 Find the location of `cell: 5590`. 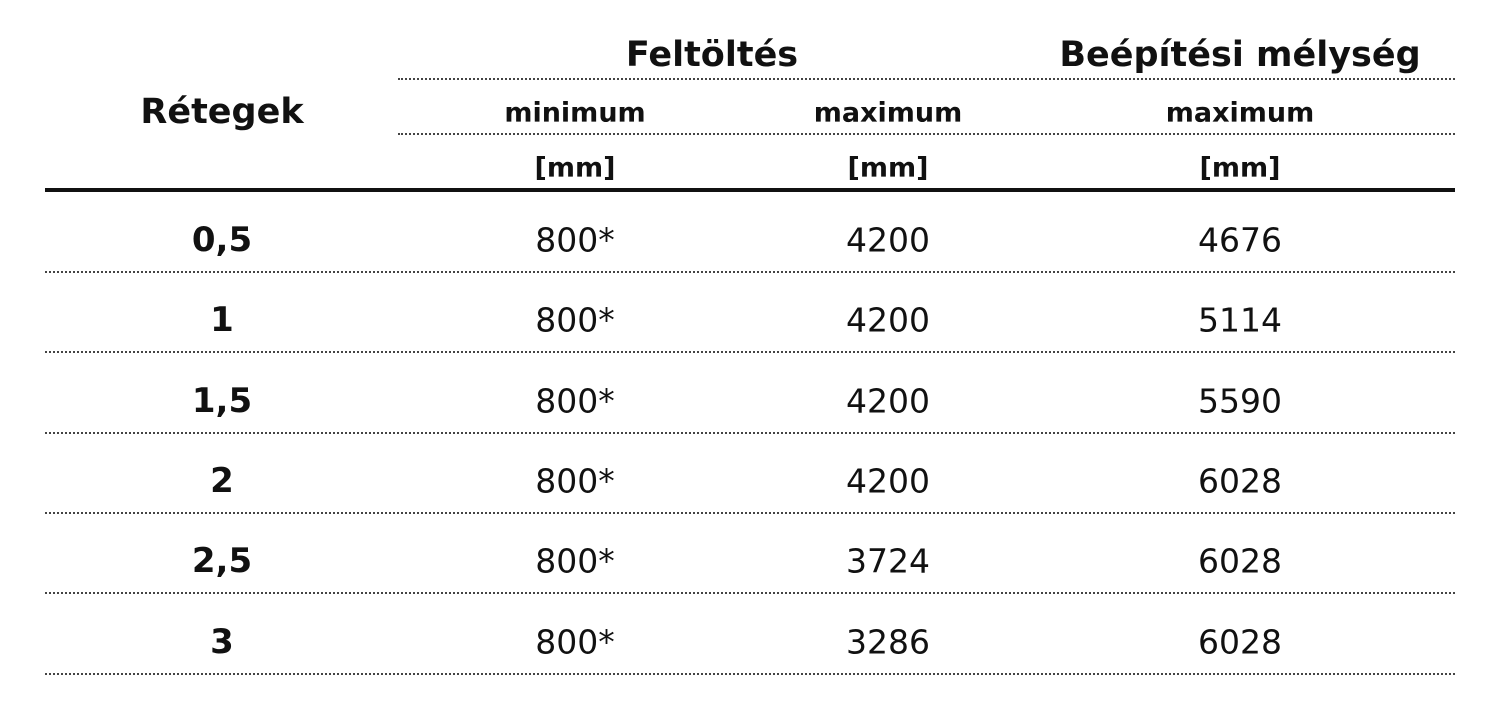

cell: 5590 is located at coordinates (1240, 401).